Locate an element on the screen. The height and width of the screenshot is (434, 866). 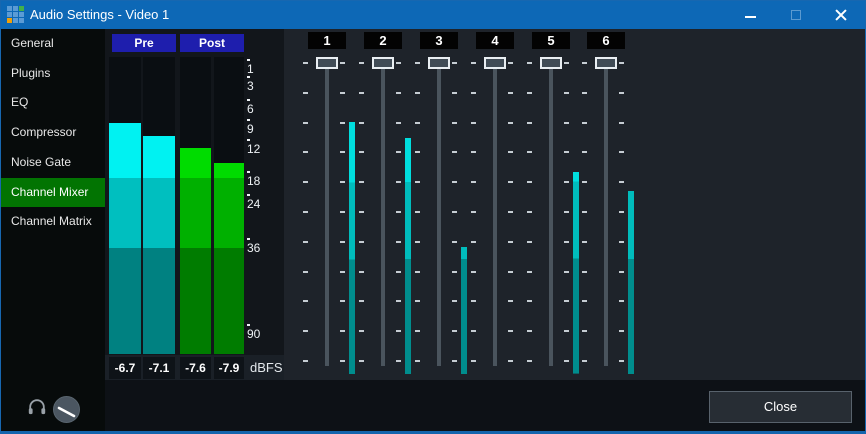
db-scale-tick-36: 36 is located at coordinates (253, 246).